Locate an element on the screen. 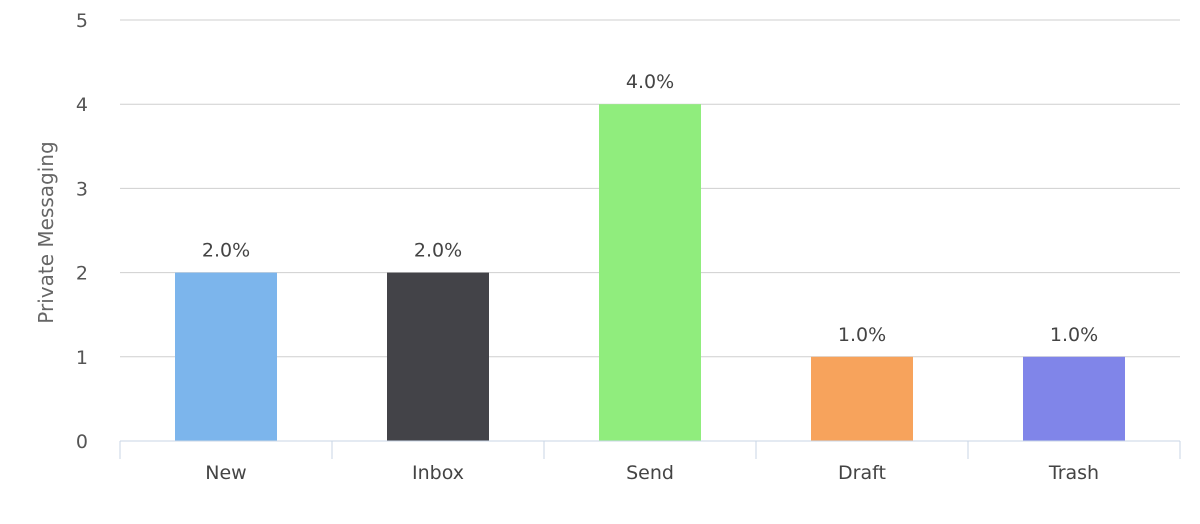 The width and height of the screenshot is (1200, 524). data-label: 4.0% is located at coordinates (650, 82).